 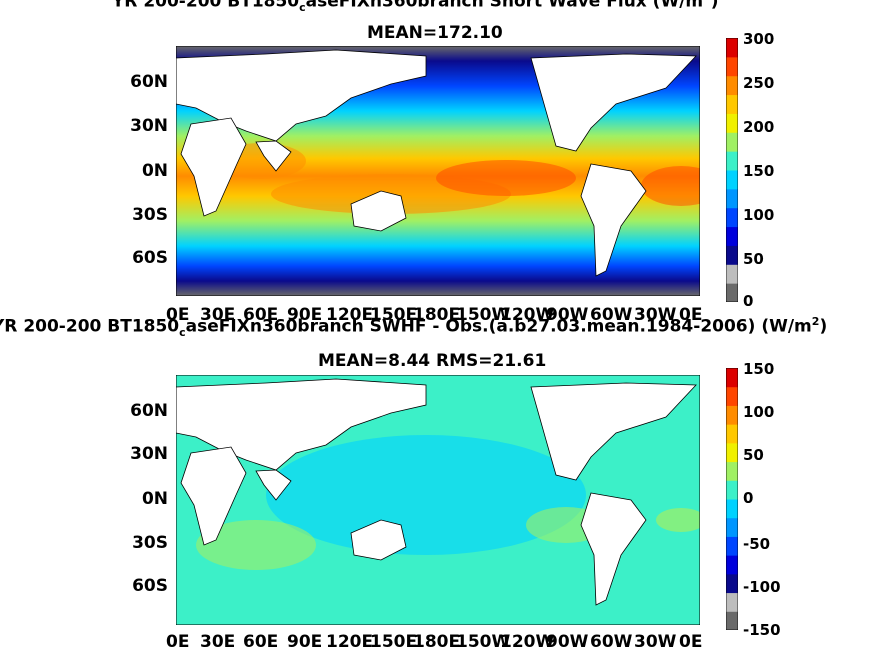 I want to click on top-x-tick: 90W, so click(x=567, y=315).